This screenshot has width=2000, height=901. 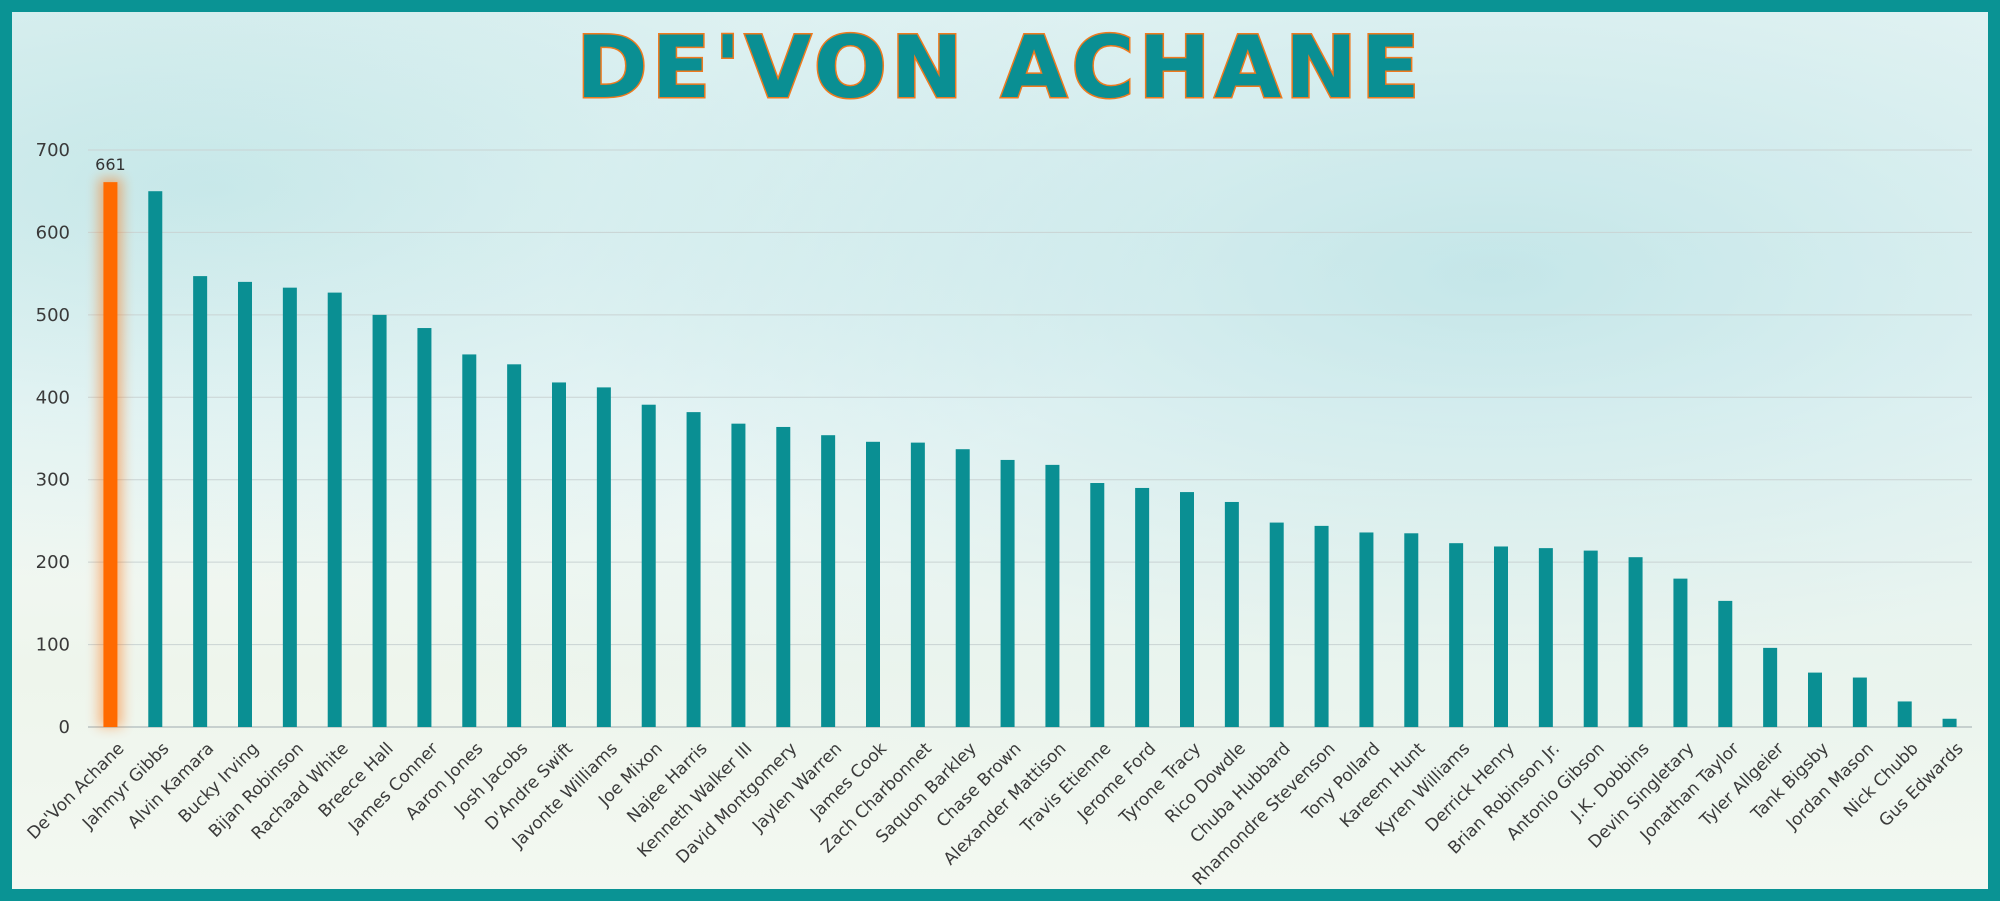 I want to click on y-tick-label: 600, so click(x=53, y=232).